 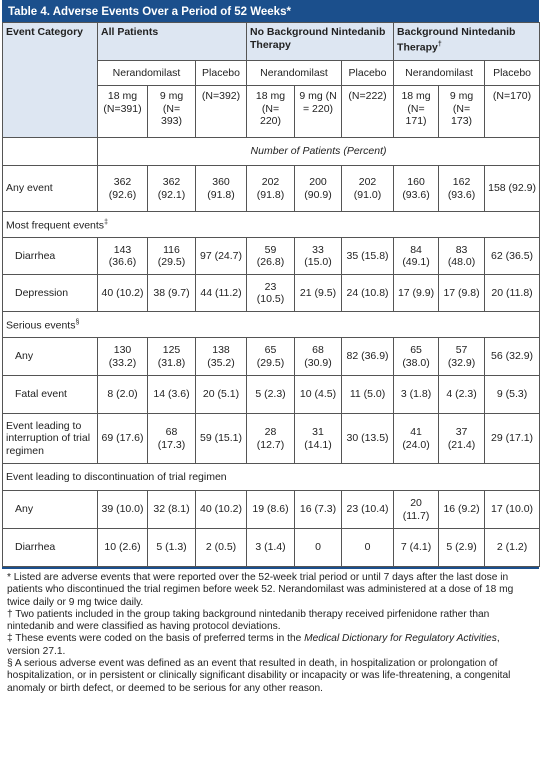 I want to click on header-nerandomilast-all: Nerandomilast, so click(x=146, y=73).